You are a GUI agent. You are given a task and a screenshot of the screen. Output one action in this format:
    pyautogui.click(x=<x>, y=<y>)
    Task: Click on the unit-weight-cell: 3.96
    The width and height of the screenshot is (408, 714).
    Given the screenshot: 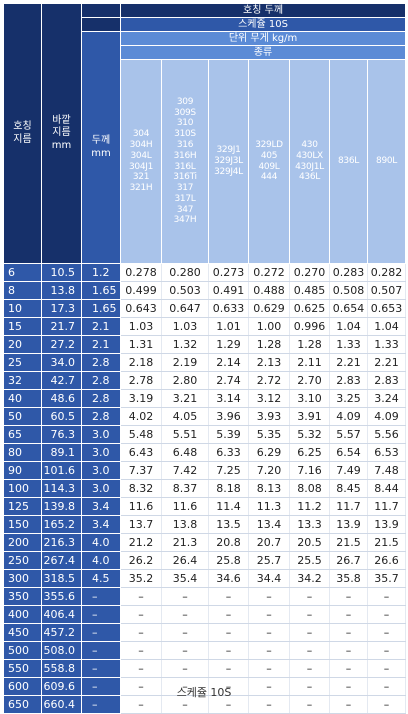 What is the action you would take?
    pyautogui.click(x=228, y=416)
    